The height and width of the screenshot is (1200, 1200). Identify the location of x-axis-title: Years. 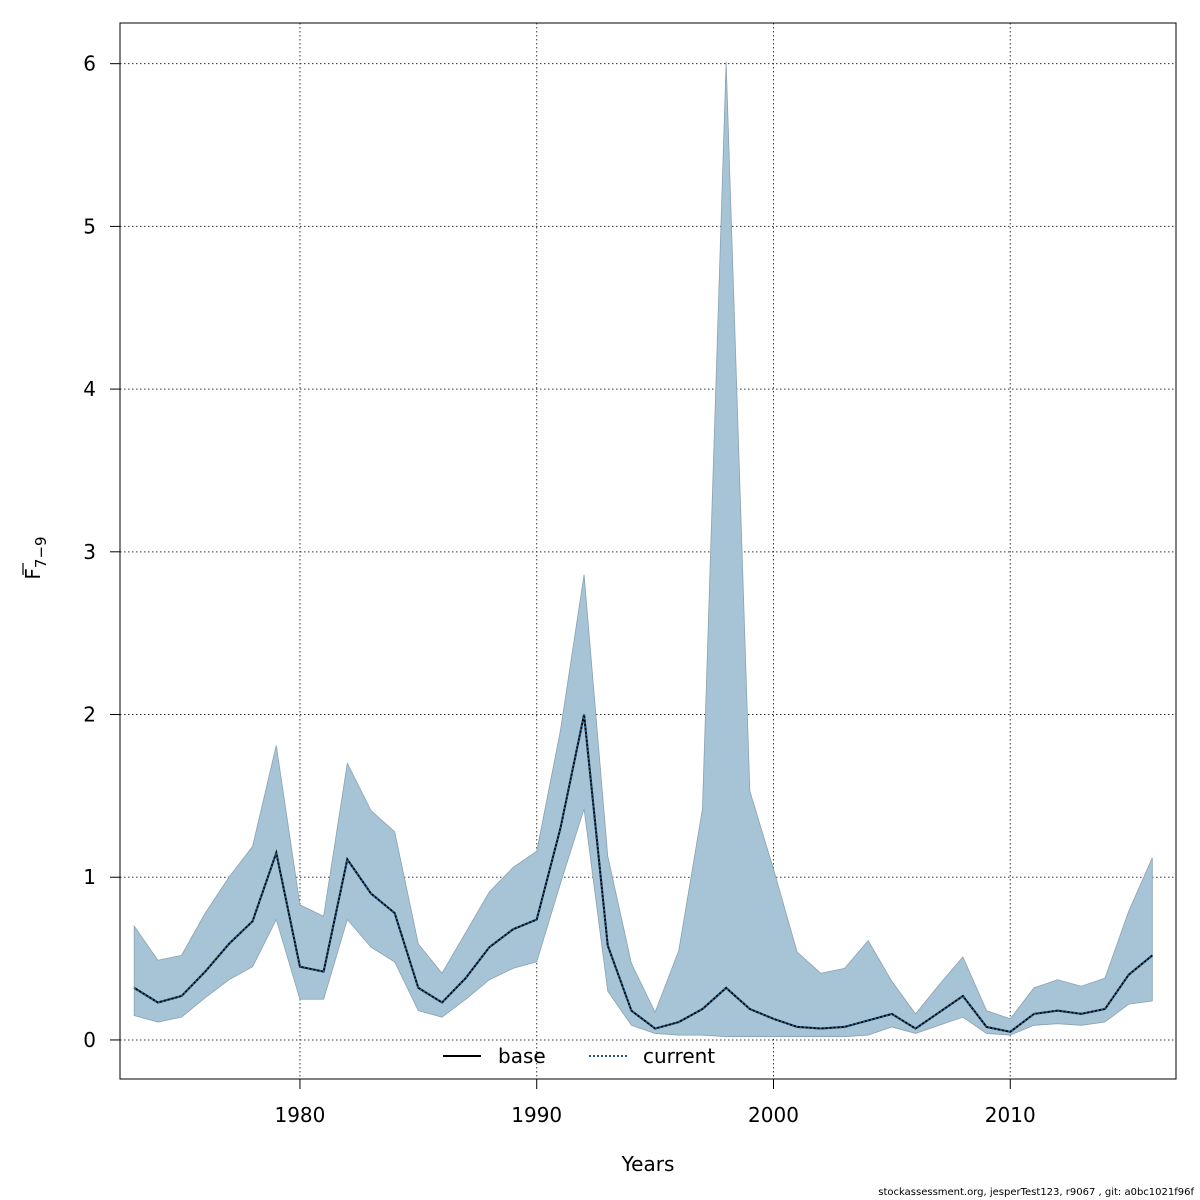
(648, 1164).